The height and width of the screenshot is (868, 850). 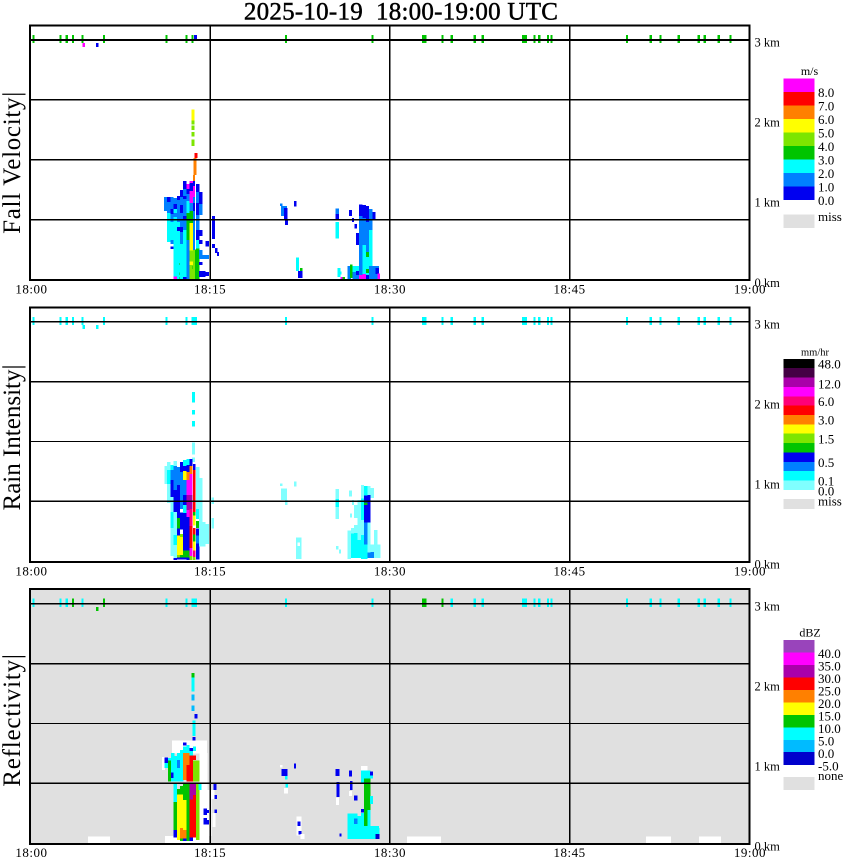 What do you see at coordinates (810, 71) in the screenshot?
I see `svg-text: m/s` at bounding box center [810, 71].